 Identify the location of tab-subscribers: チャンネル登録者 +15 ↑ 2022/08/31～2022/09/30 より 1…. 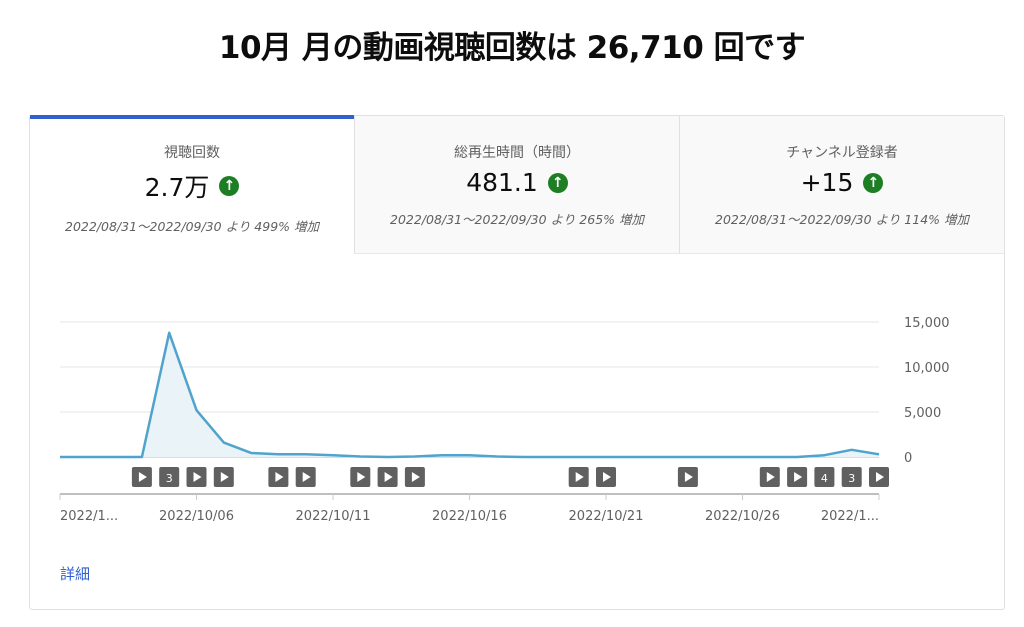
(841, 185).